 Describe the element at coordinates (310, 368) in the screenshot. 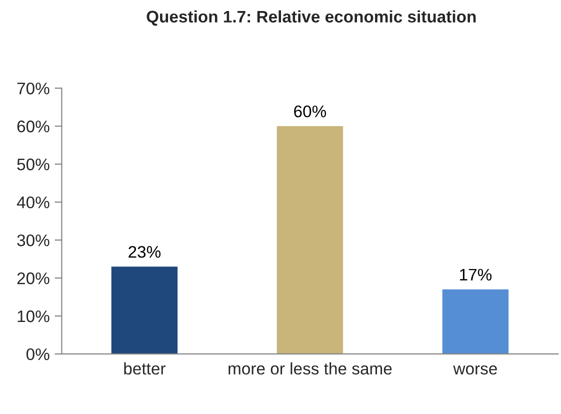

I see `x-tick-label: more or less the same` at that location.